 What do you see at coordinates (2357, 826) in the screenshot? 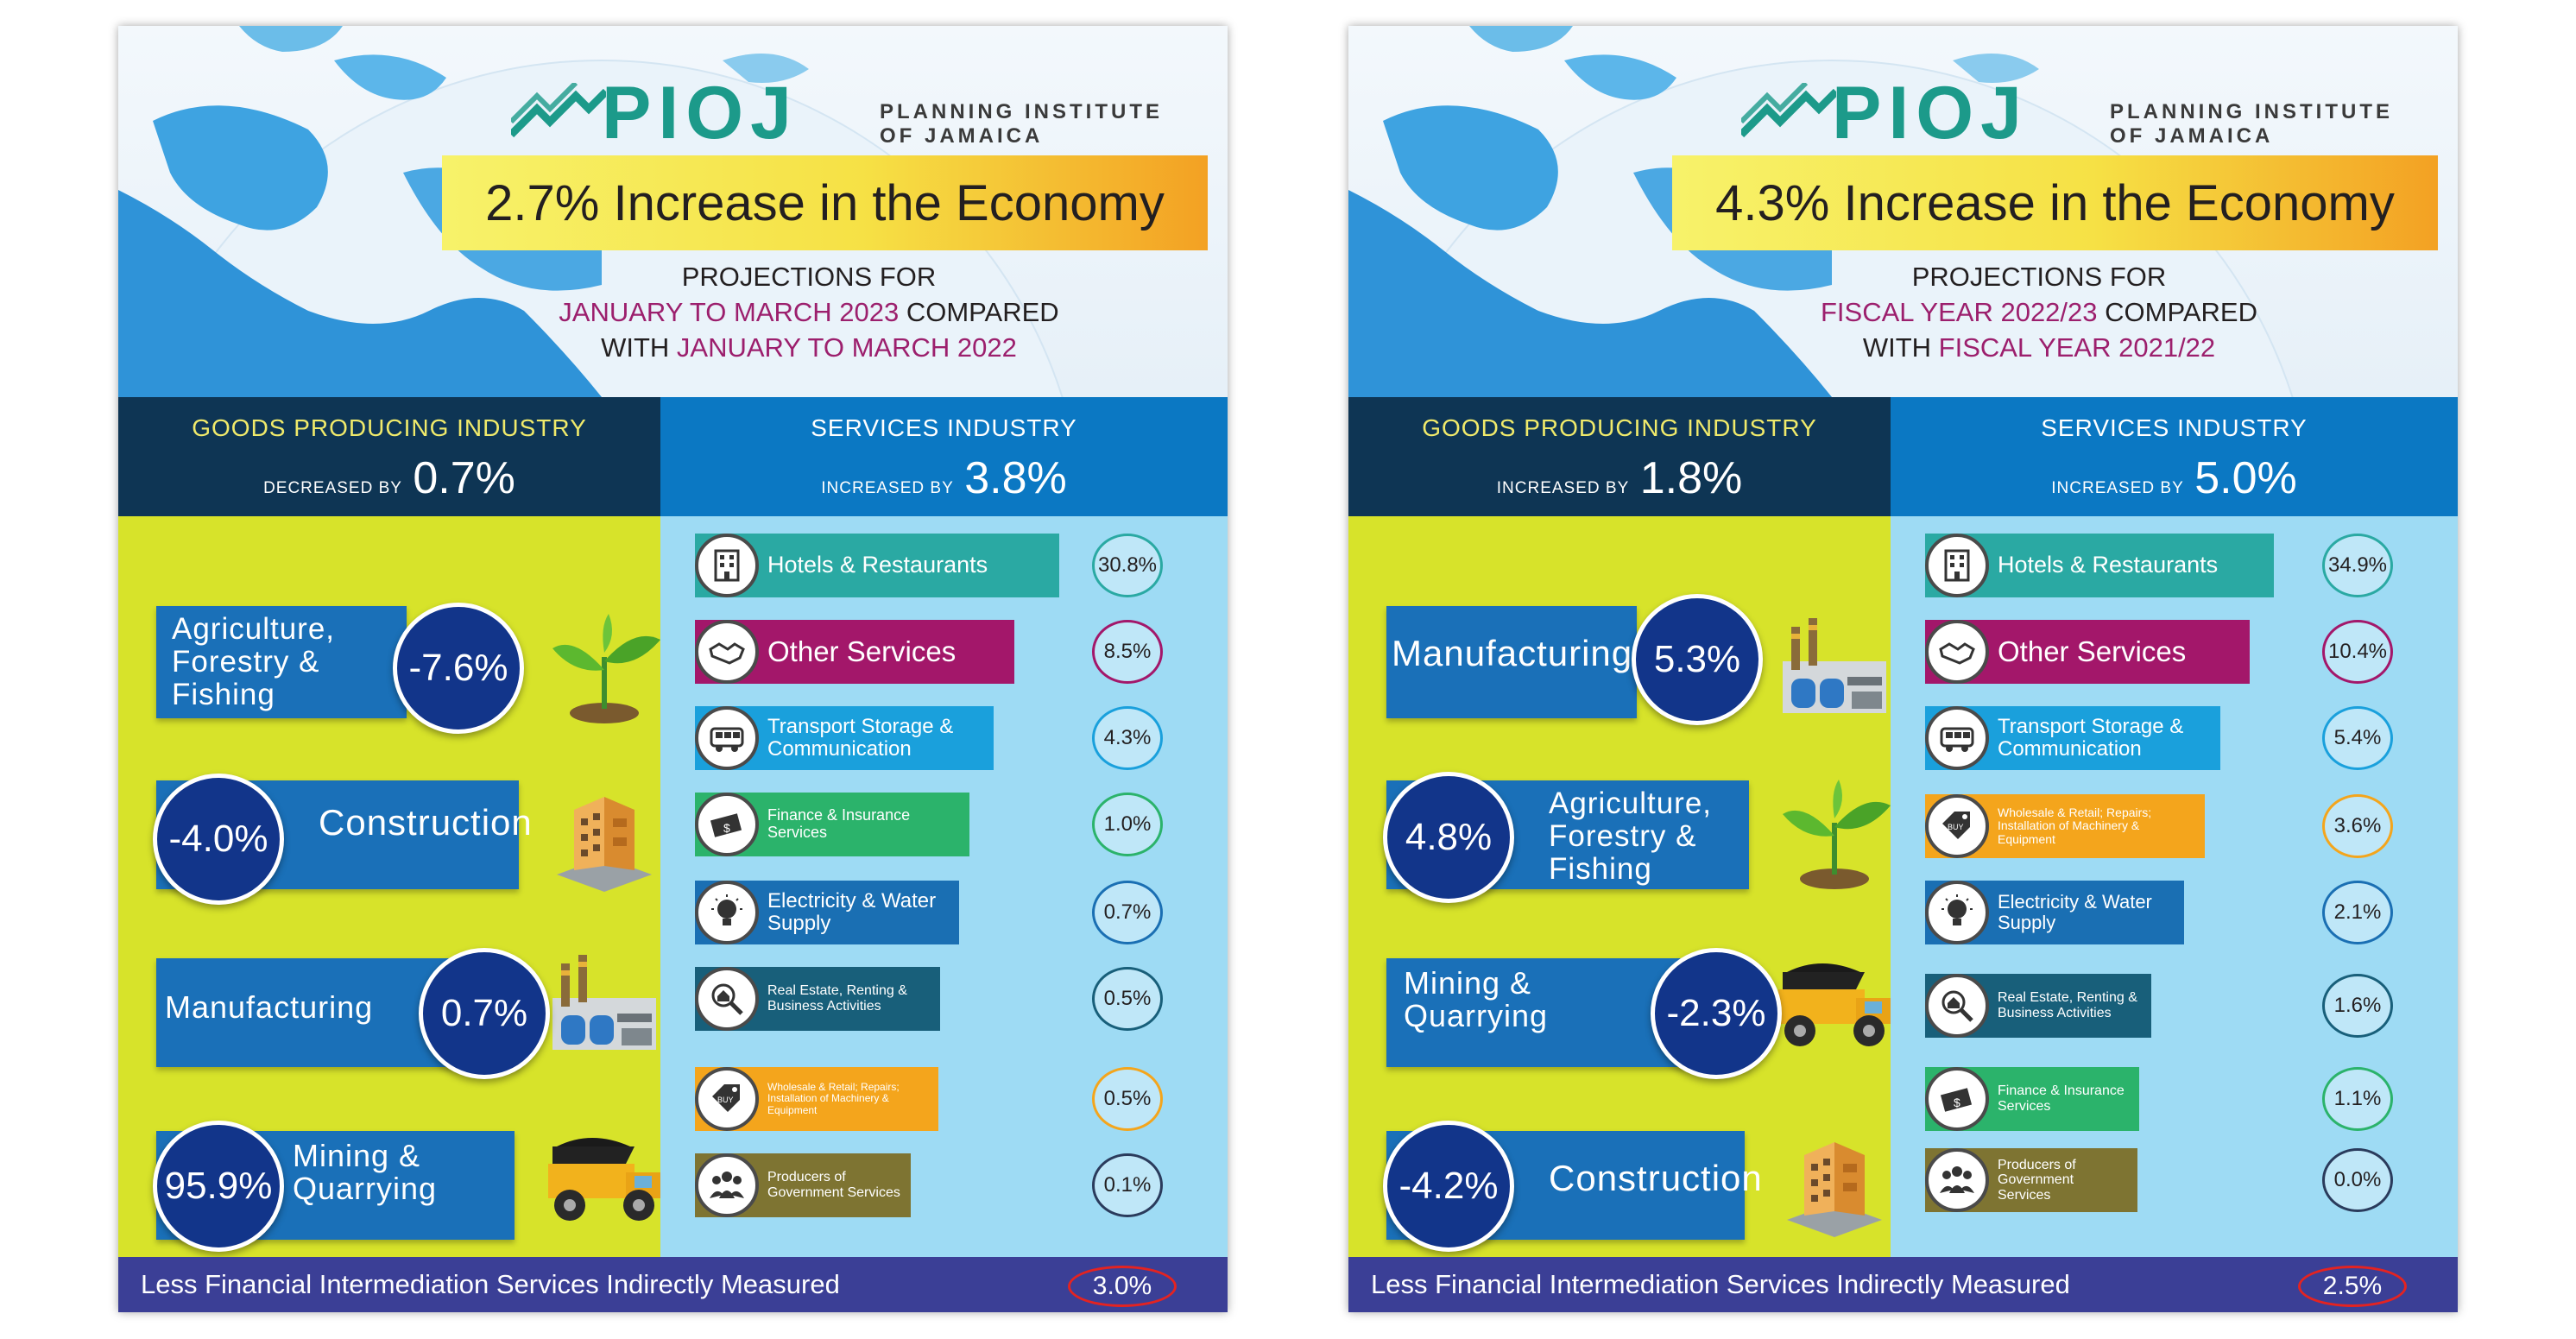
I see `service-value: 3.6%` at bounding box center [2357, 826].